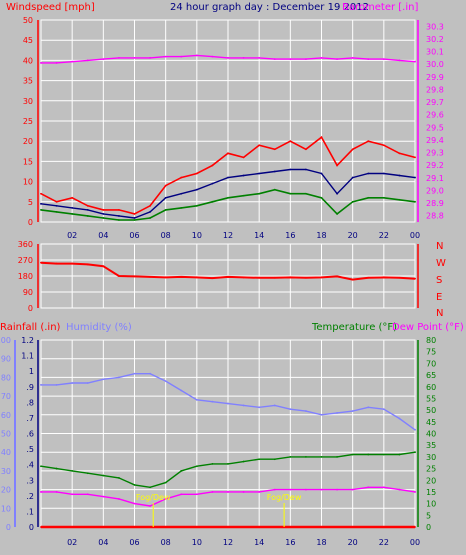 This screenshot has height=555, width=466. What do you see at coordinates (27, 340) in the screenshot?
I see `rainfall-y-tick-label: 1.2` at bounding box center [27, 340].